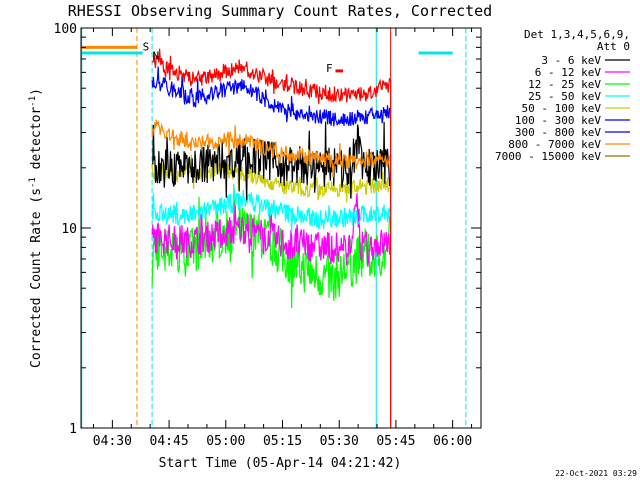 The height and width of the screenshot is (480, 640). Describe the element at coordinates (169, 441) in the screenshot. I see `x-tick-label: 04:45` at that location.